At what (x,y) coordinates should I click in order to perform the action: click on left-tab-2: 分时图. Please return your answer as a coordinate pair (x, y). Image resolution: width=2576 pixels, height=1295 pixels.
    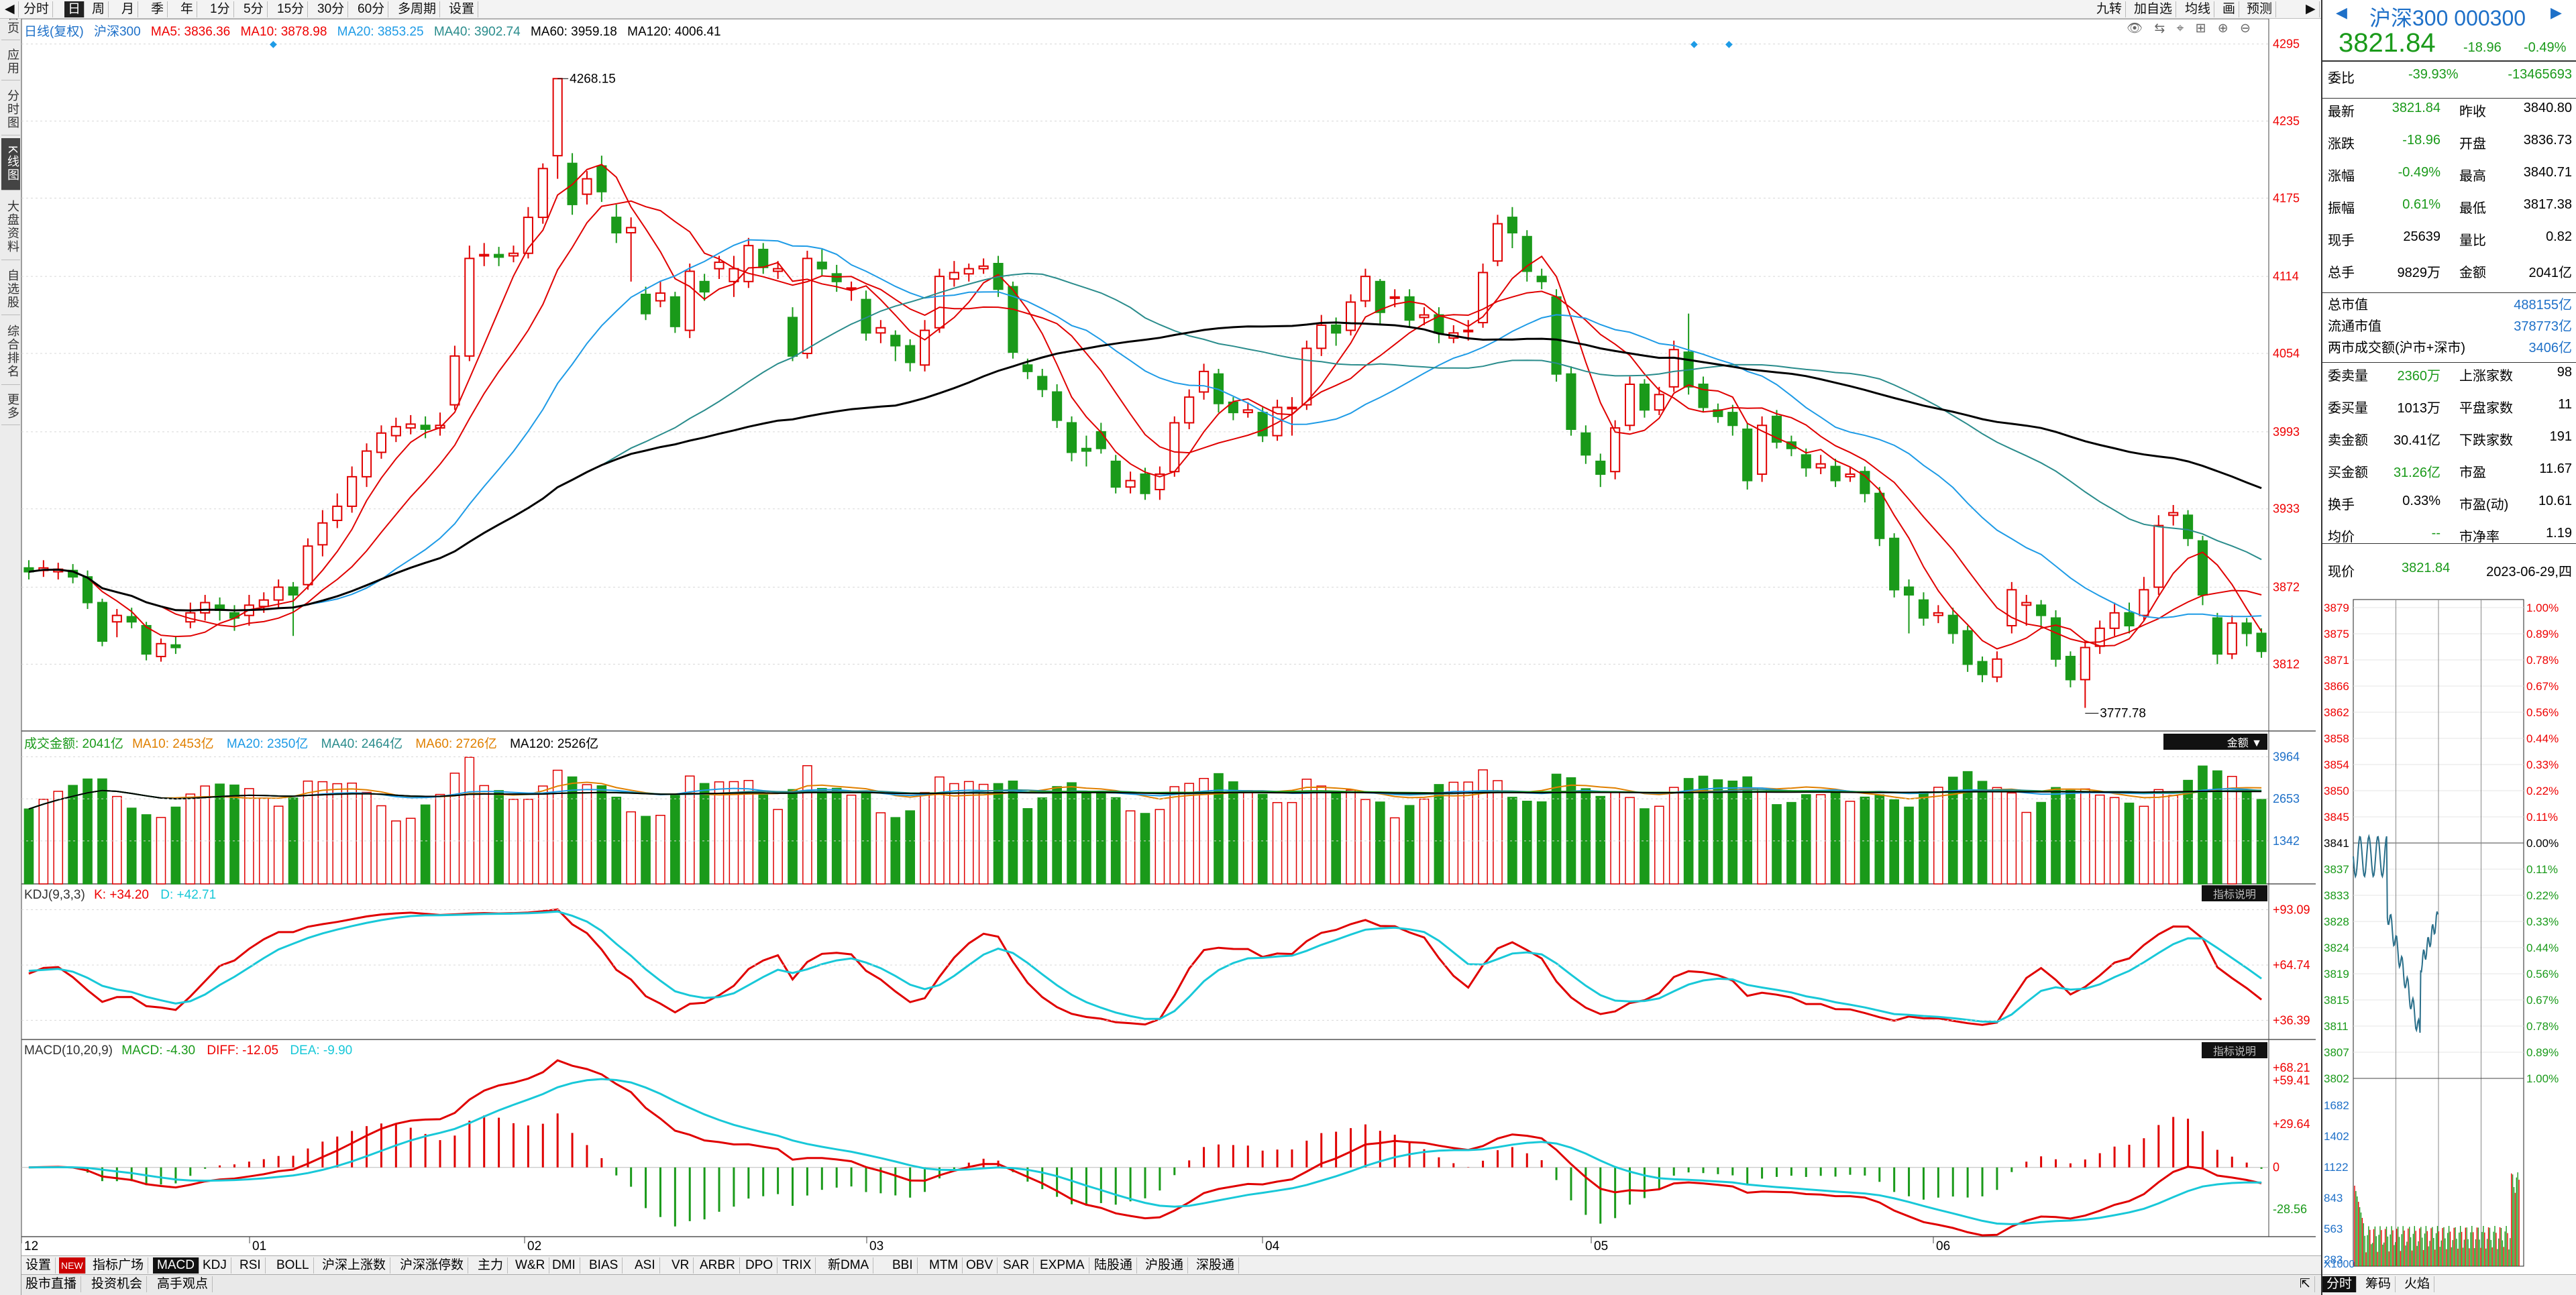
    Looking at the image, I should click on (10, 109).